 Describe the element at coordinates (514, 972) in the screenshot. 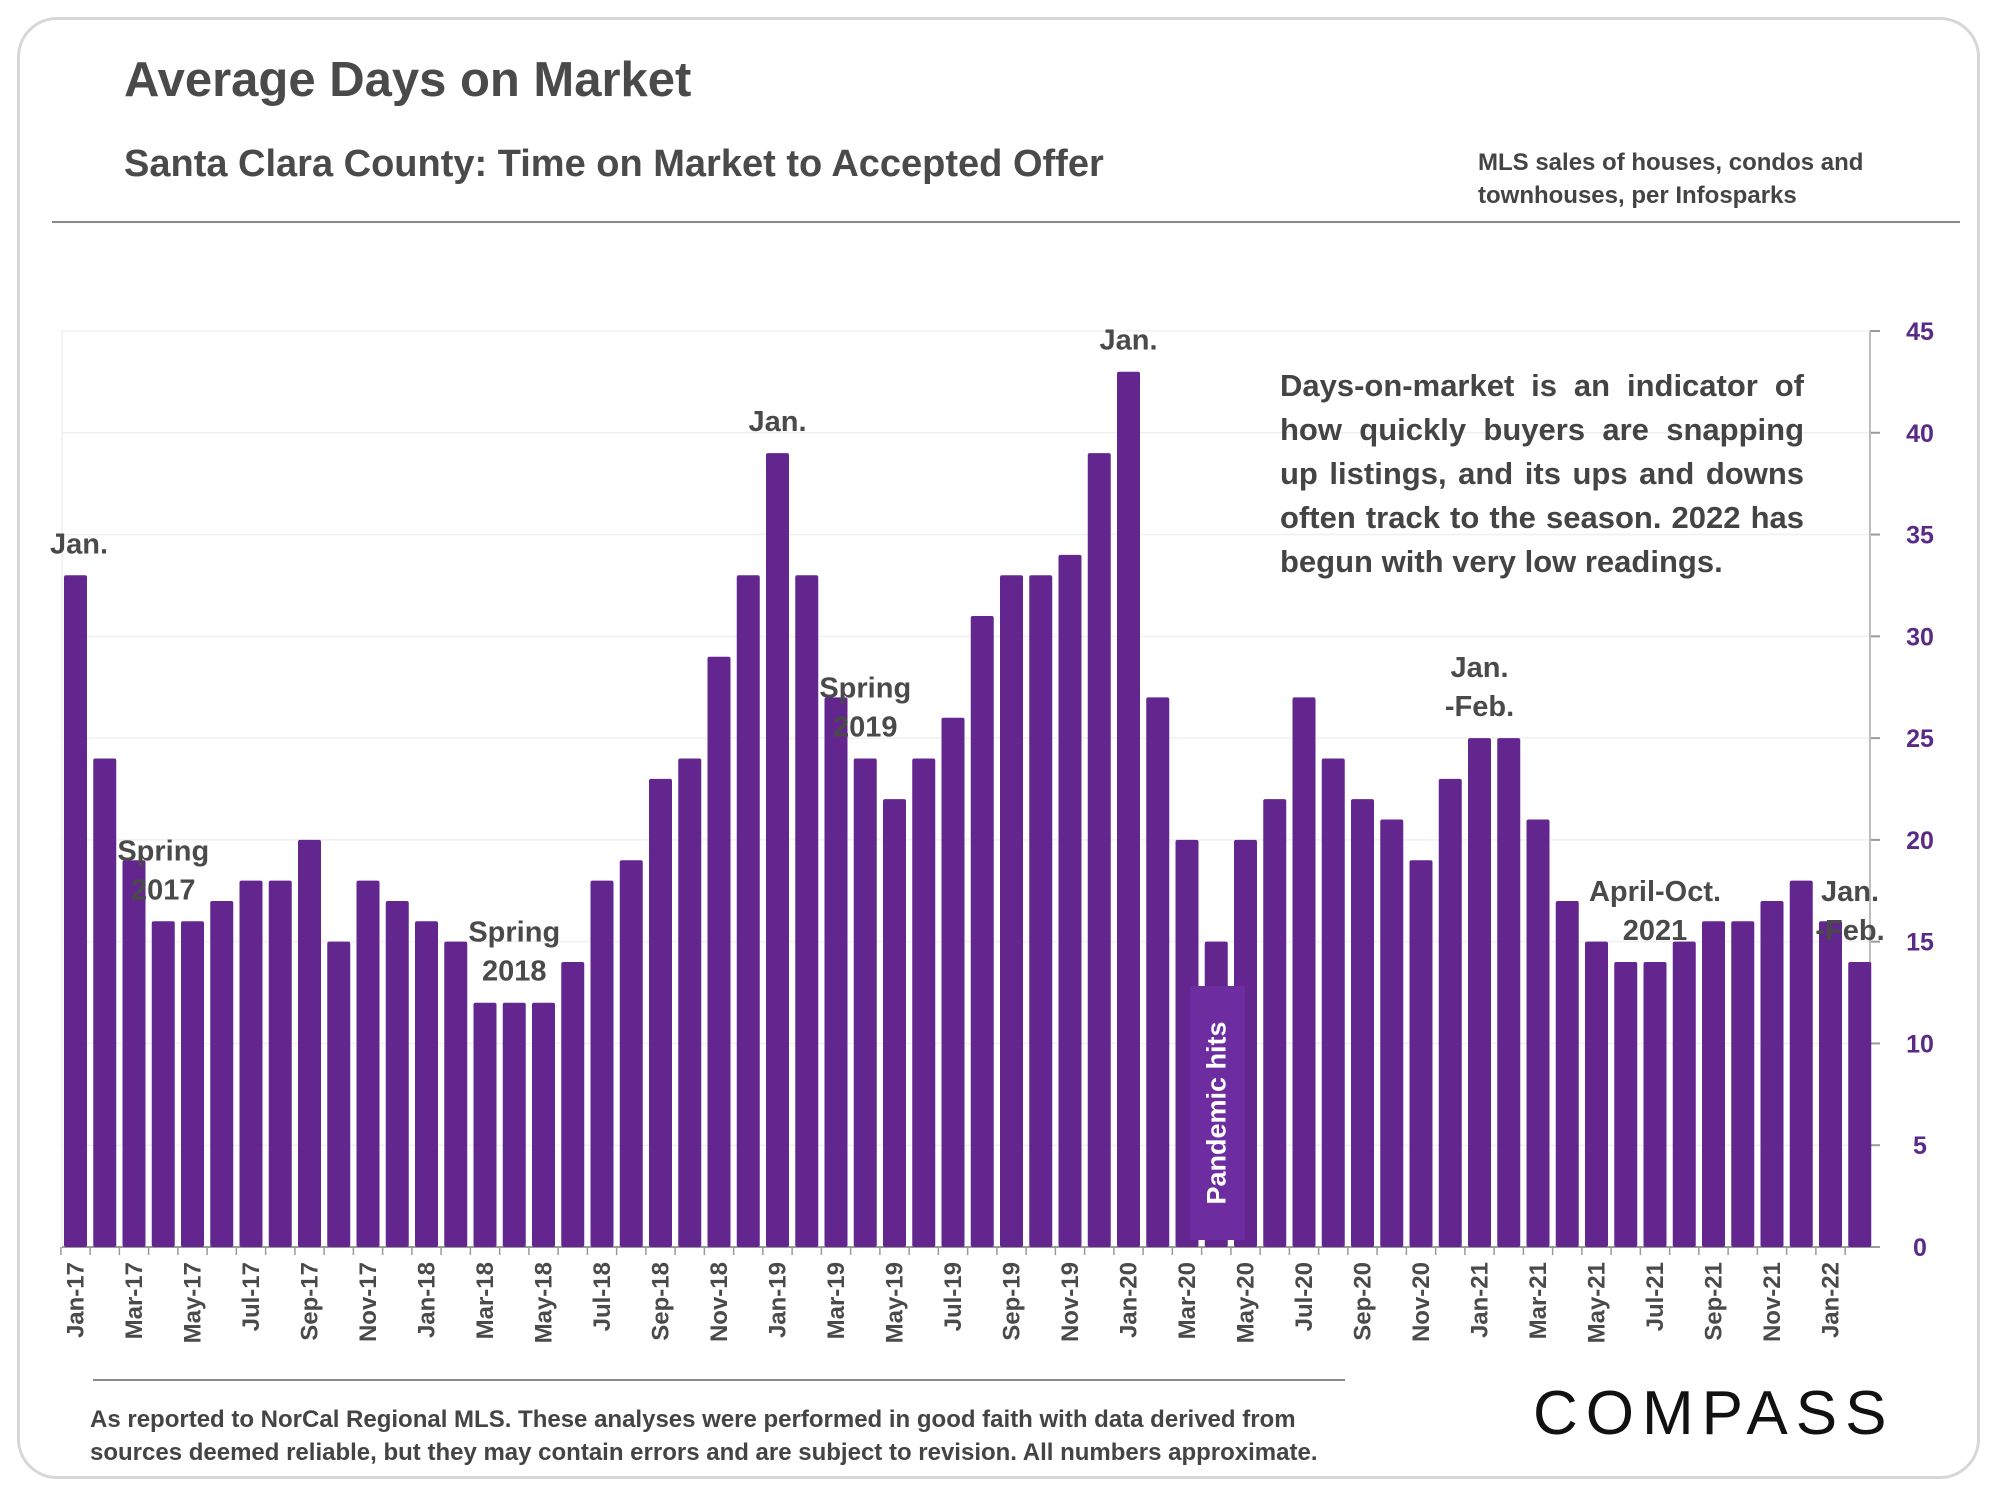

I see `annotation-label: 2018` at that location.